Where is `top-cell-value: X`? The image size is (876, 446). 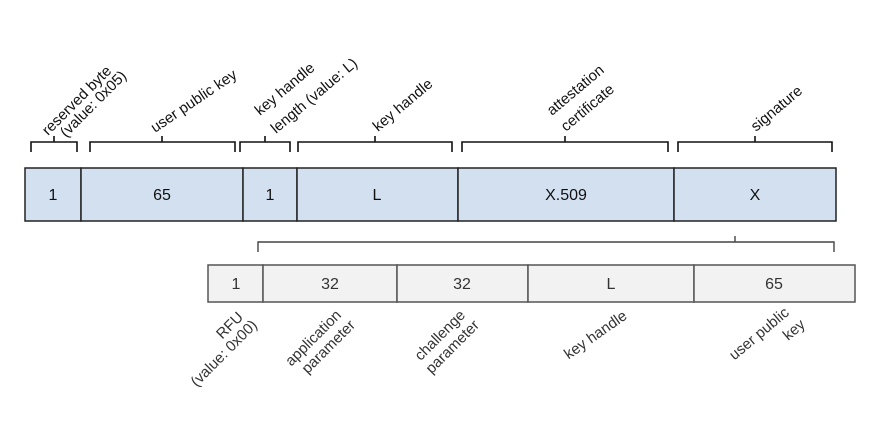
top-cell-value: X is located at coordinates (755, 195).